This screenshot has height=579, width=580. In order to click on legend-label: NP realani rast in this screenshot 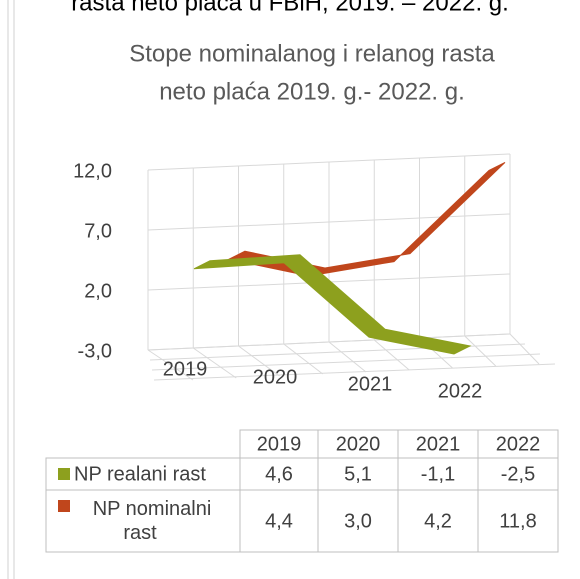, I will do `click(140, 474)`.